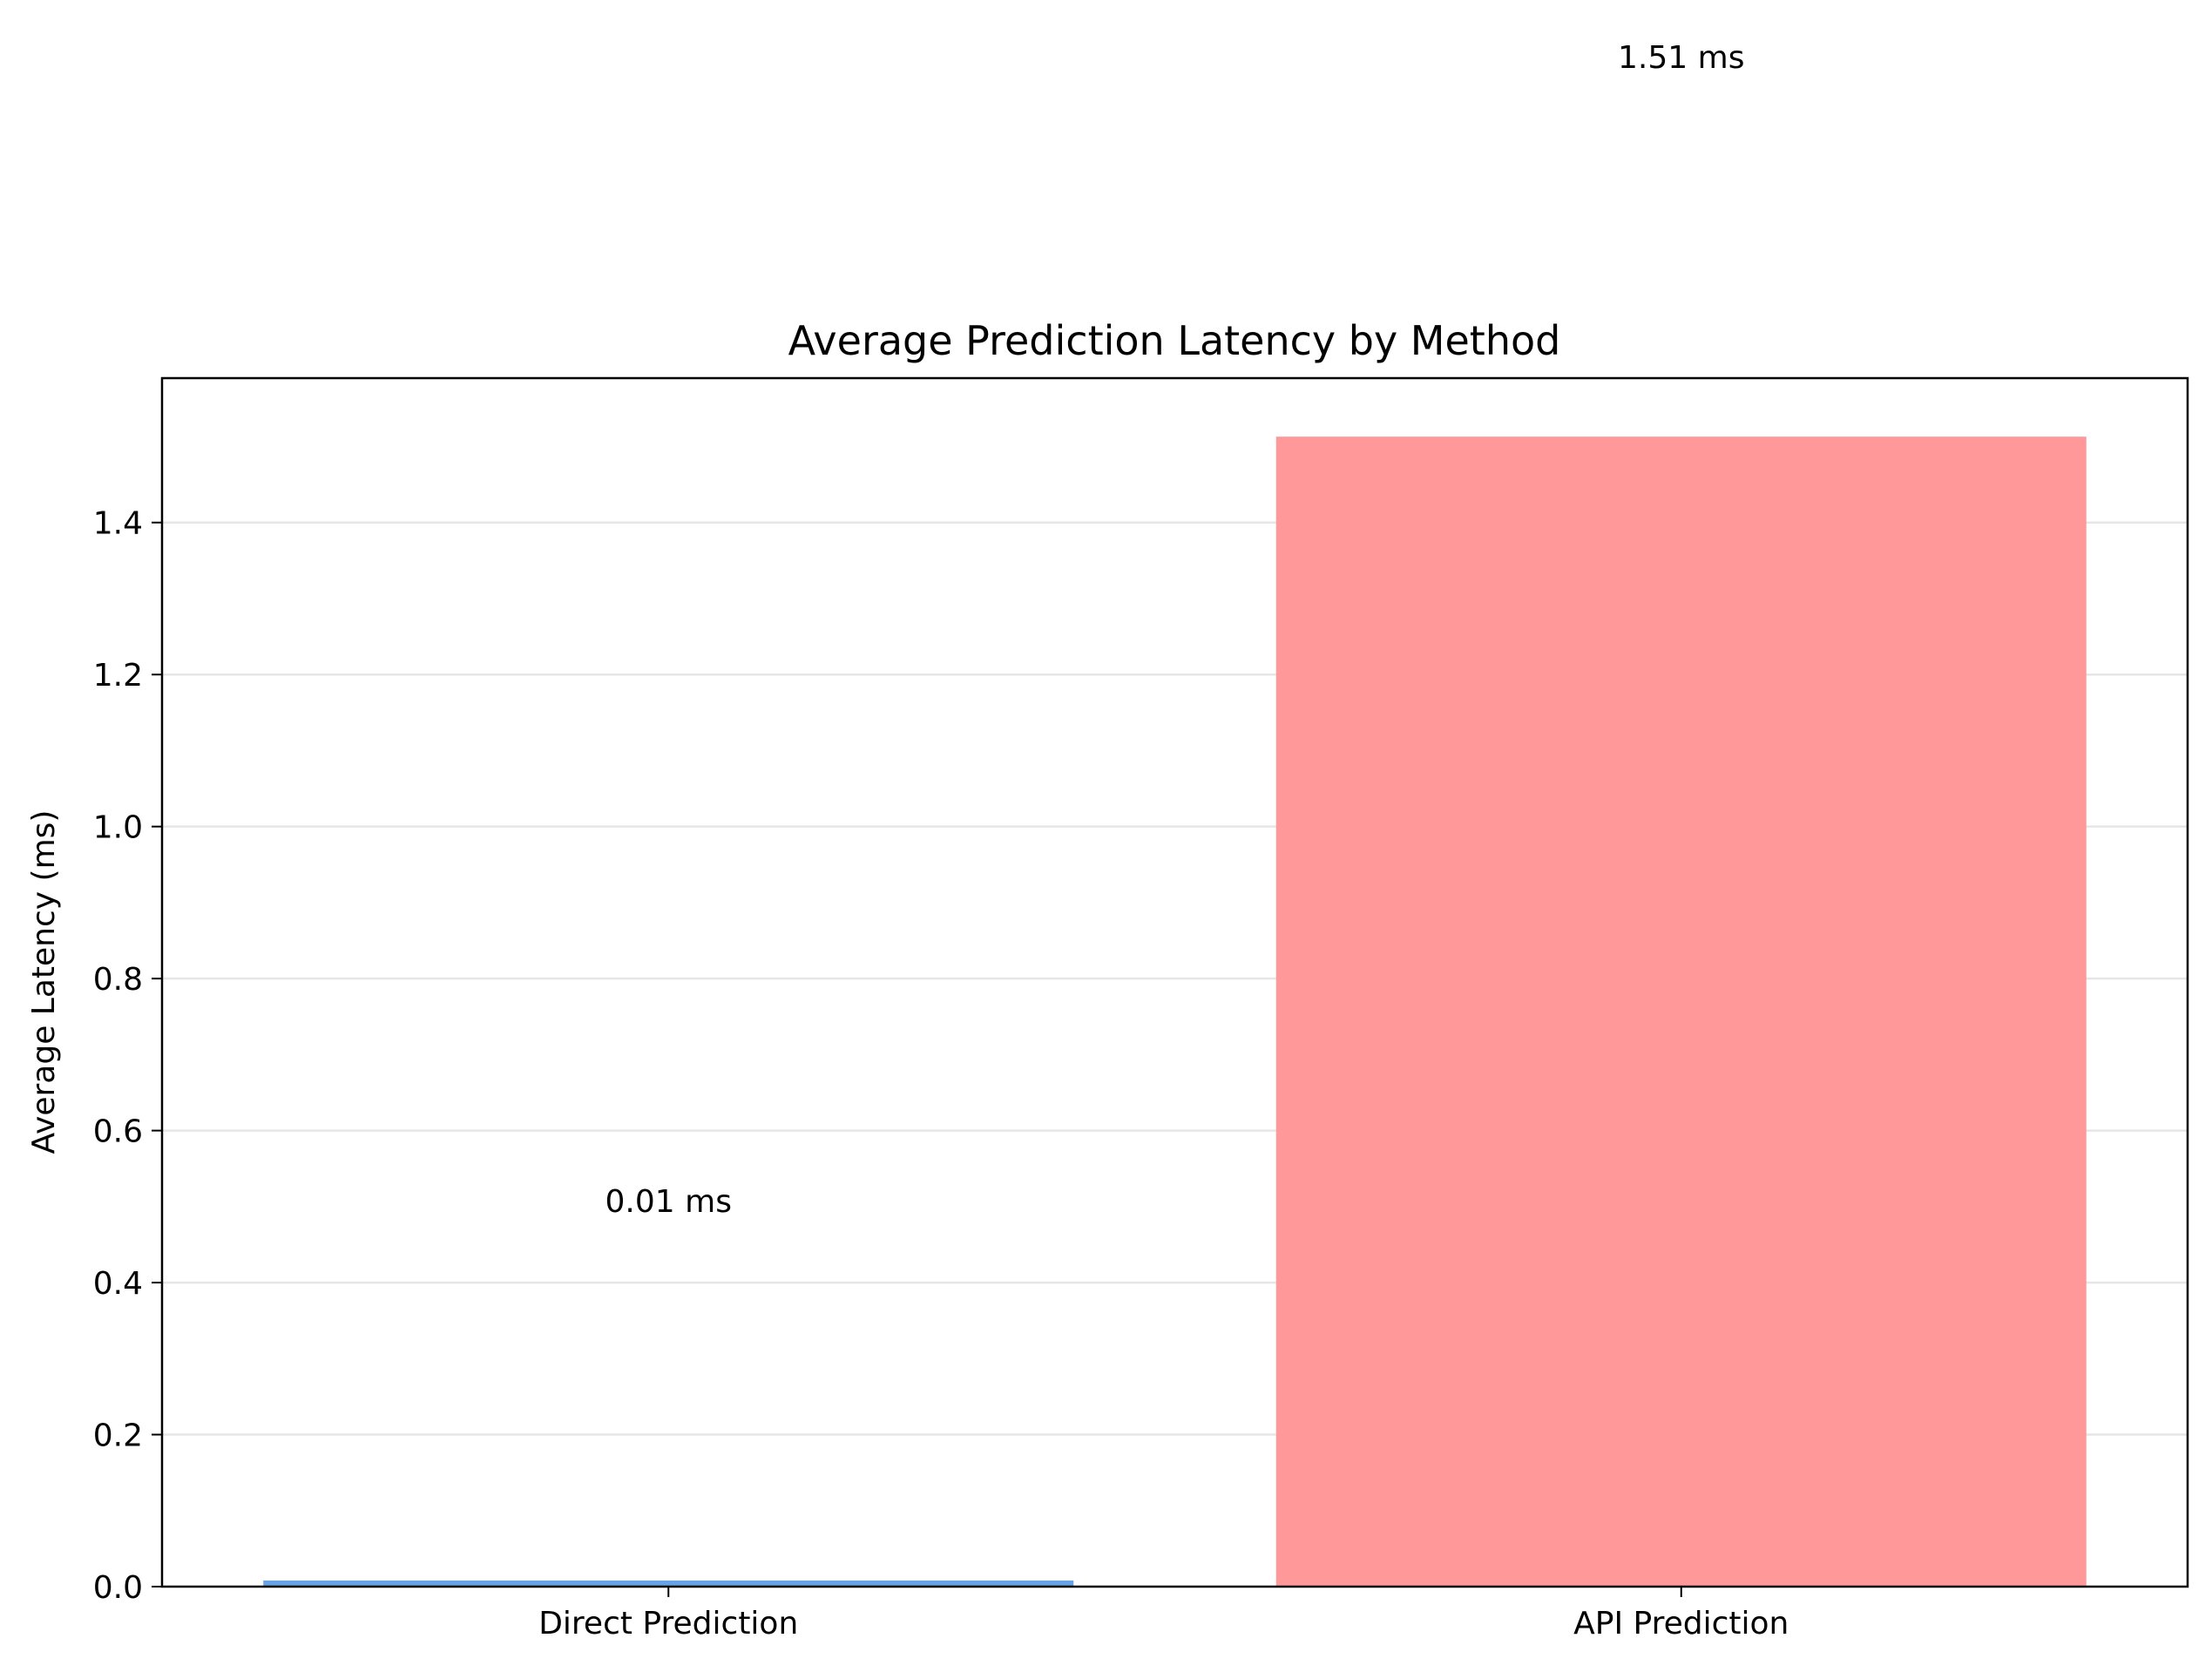  I want to click on x-tick-label: API Prediction, so click(1681, 1624).